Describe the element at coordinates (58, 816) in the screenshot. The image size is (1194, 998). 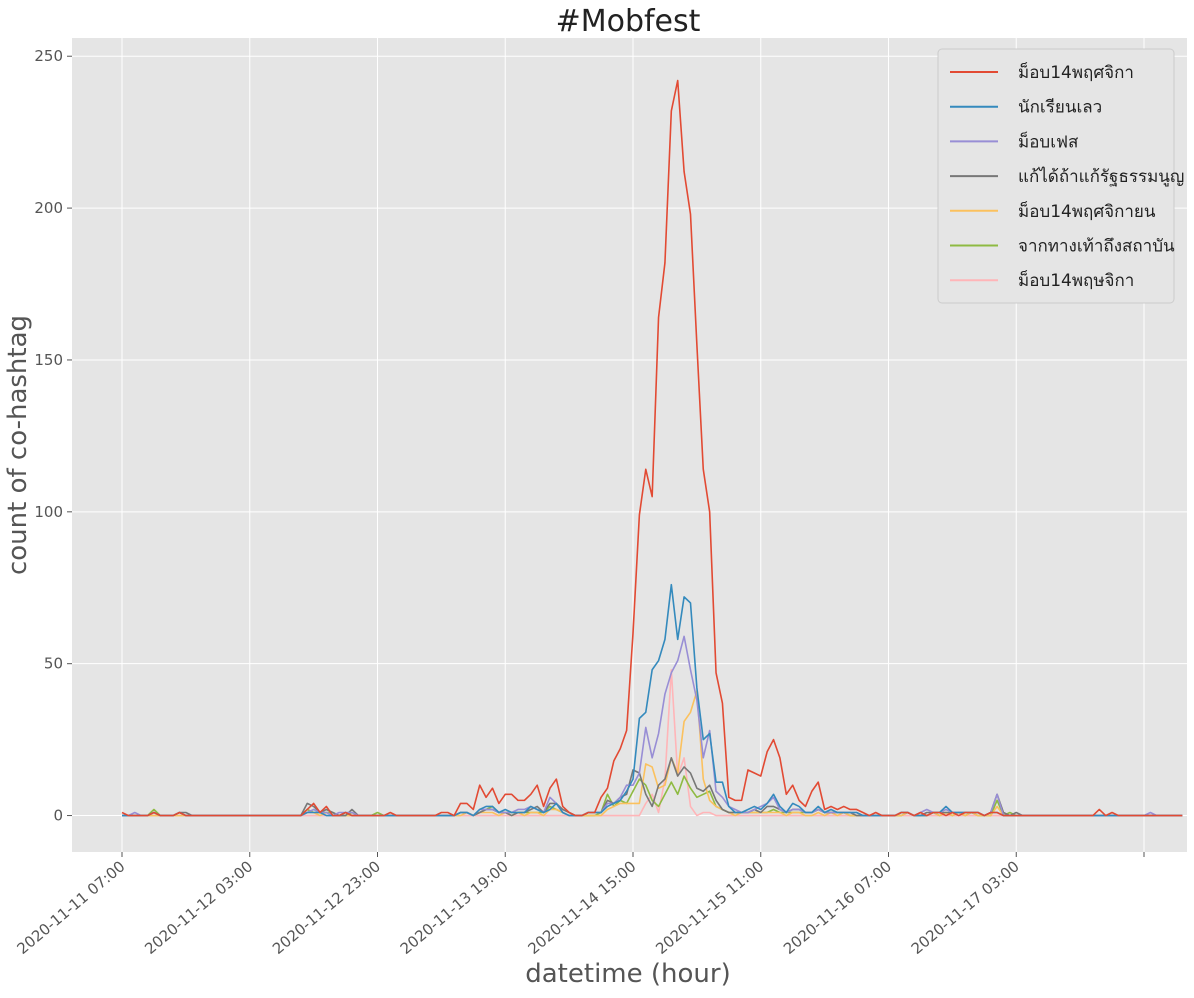
I see `y-tick-label: 0` at that location.